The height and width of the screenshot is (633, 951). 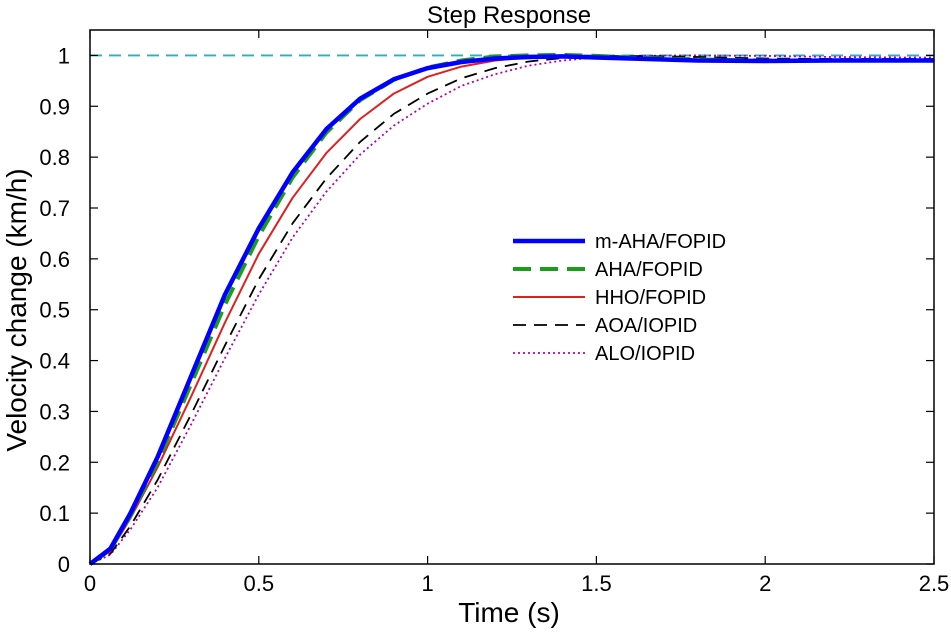 I want to click on y-tick-label: 0, so click(x=64, y=564).